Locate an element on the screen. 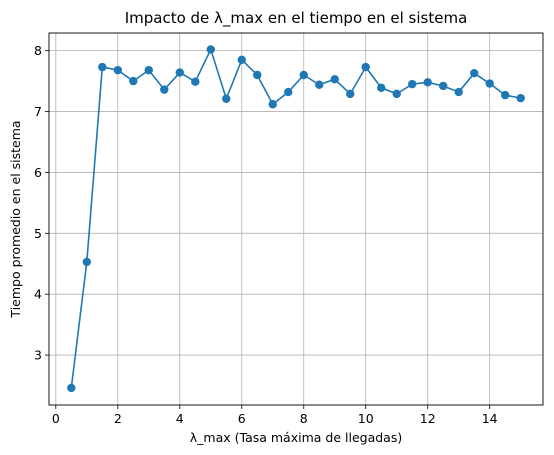 Image resolution: width=554 pixels, height=455 pixels. x-tick-label: 12 is located at coordinates (428, 418).